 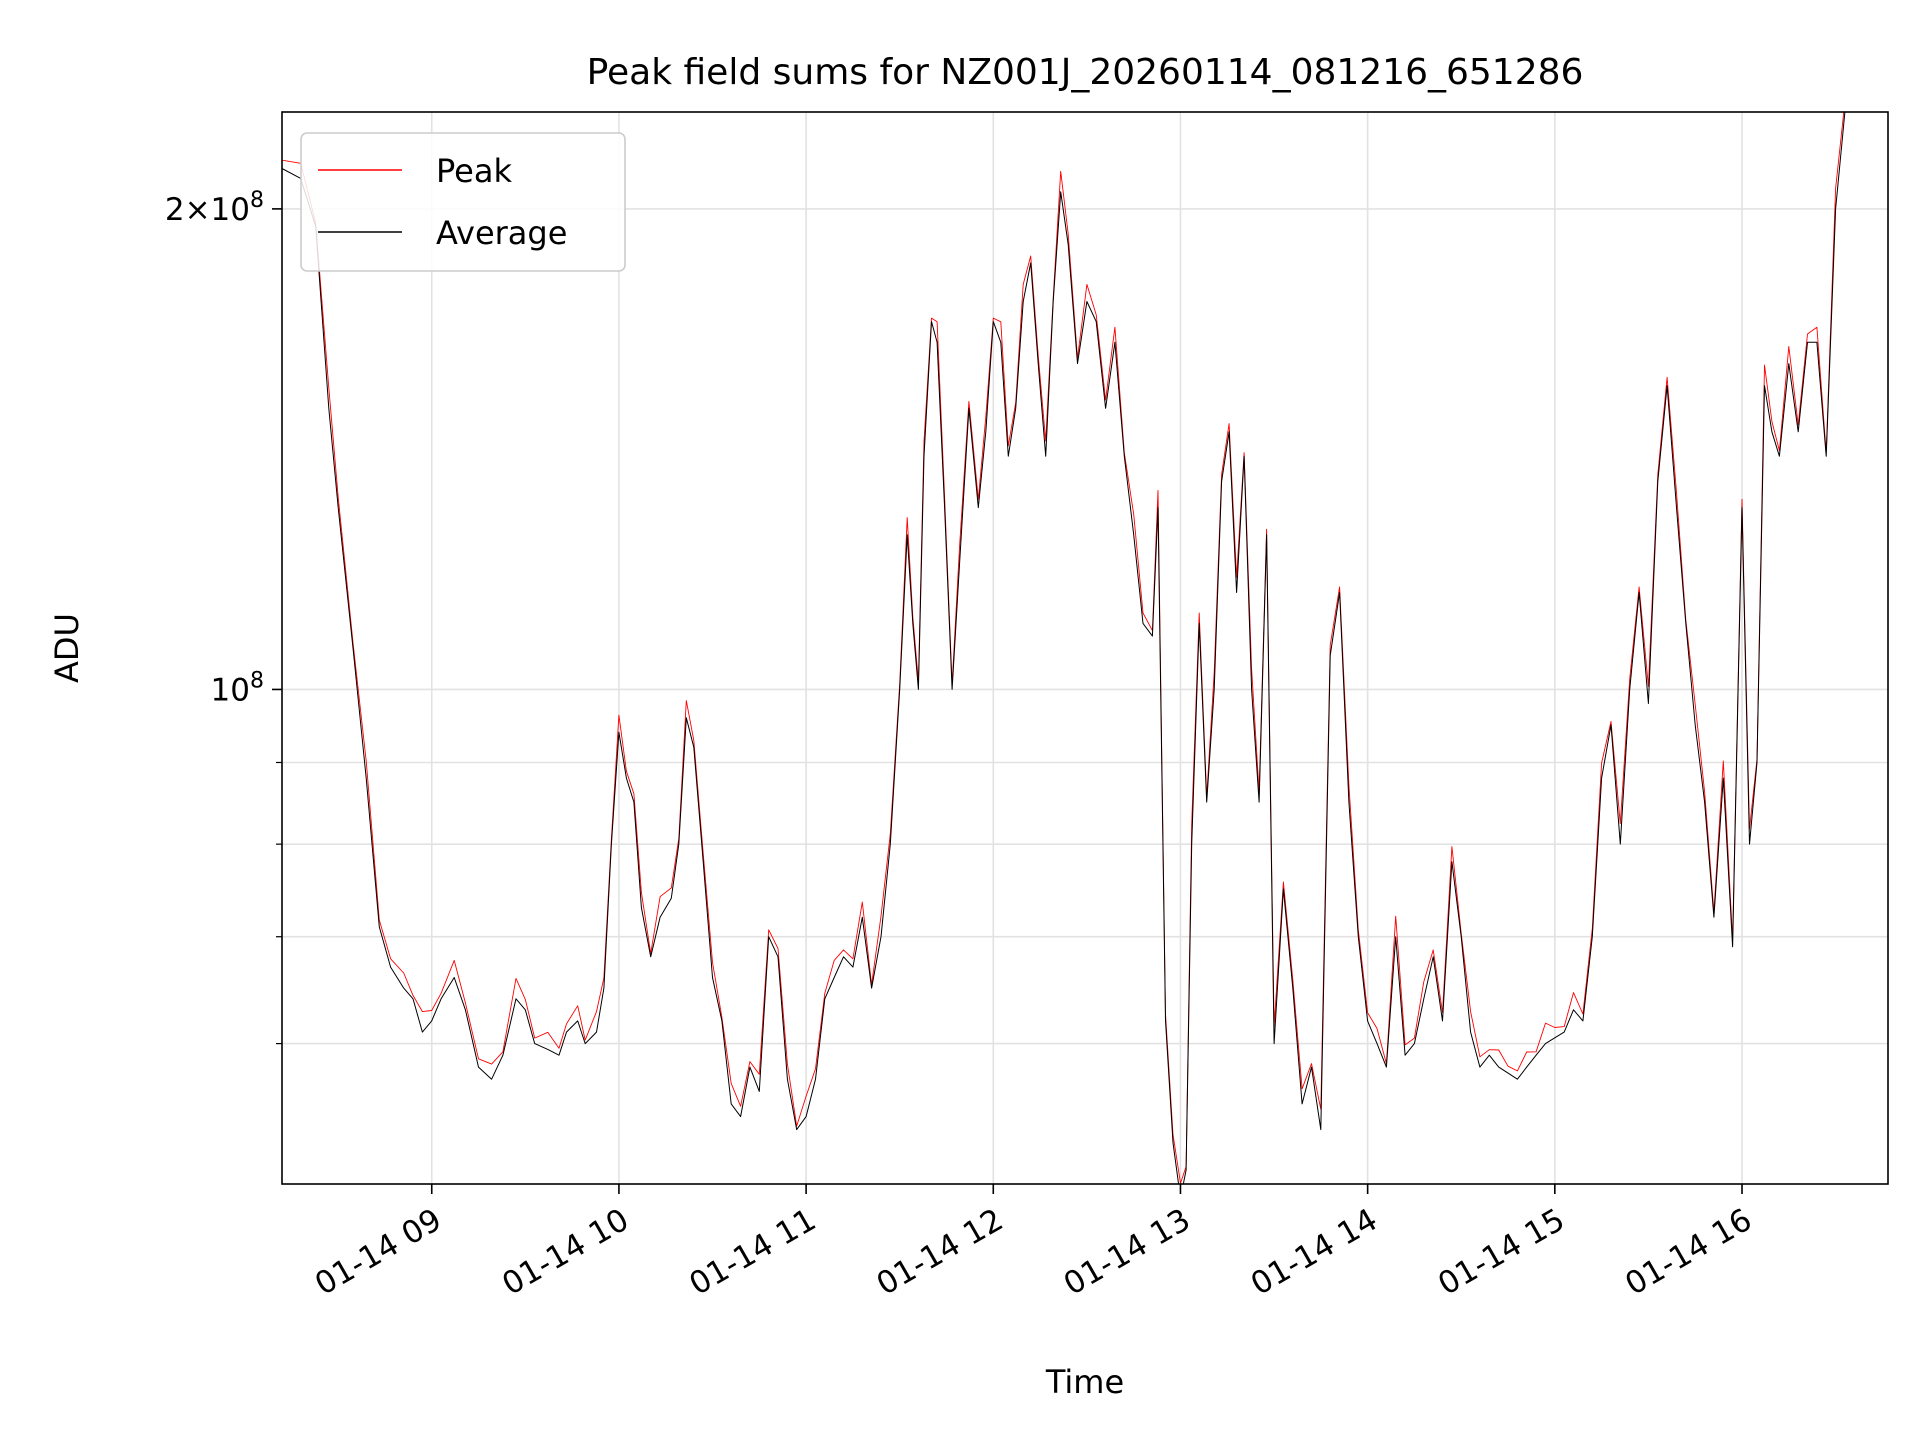 I want to click on legend: Peak Average, so click(x=463, y=202).